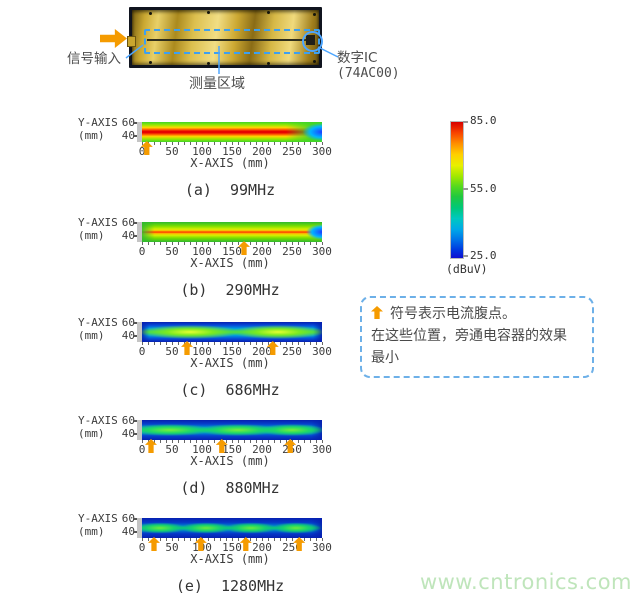 The image size is (640, 602). What do you see at coordinates (230, 290) in the screenshot?
I see `plot-caption: (b) 290MHz` at bounding box center [230, 290].